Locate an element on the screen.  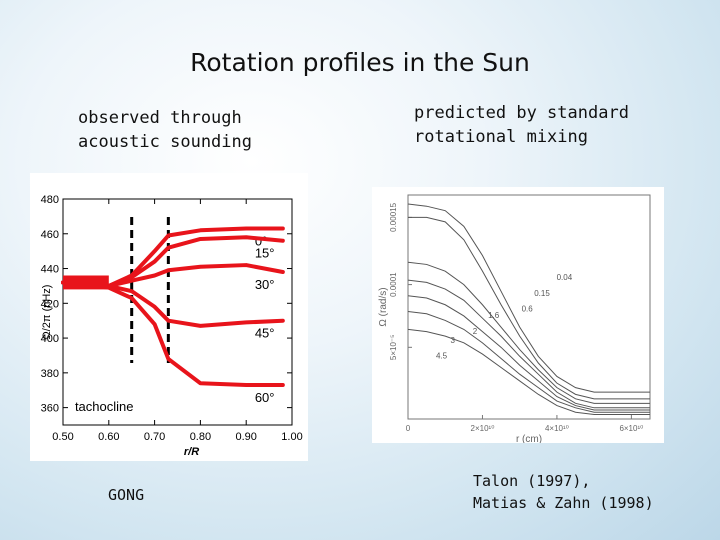
y-tick-label: 420 is located at coordinates (50, 304).